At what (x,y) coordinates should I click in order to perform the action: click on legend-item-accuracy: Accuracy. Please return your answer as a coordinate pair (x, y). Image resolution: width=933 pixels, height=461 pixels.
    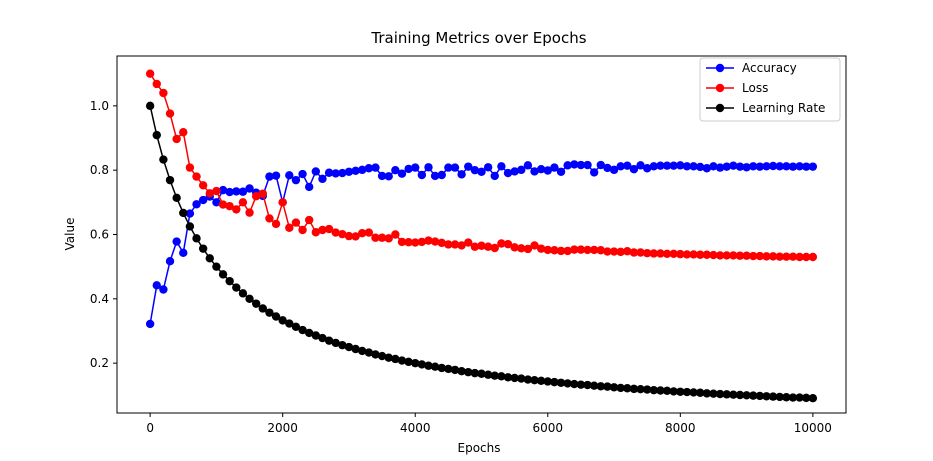
    Looking at the image, I should click on (751, 68).